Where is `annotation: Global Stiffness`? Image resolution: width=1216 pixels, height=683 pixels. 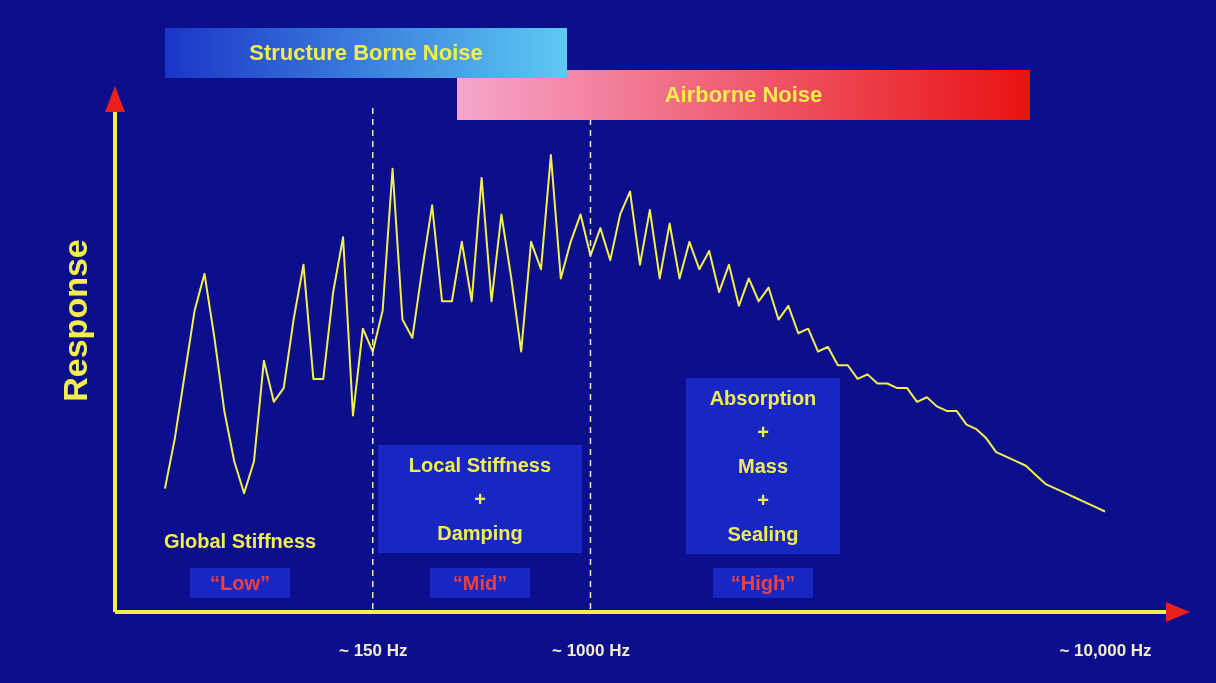
annotation: Global Stiffness is located at coordinates (240, 541).